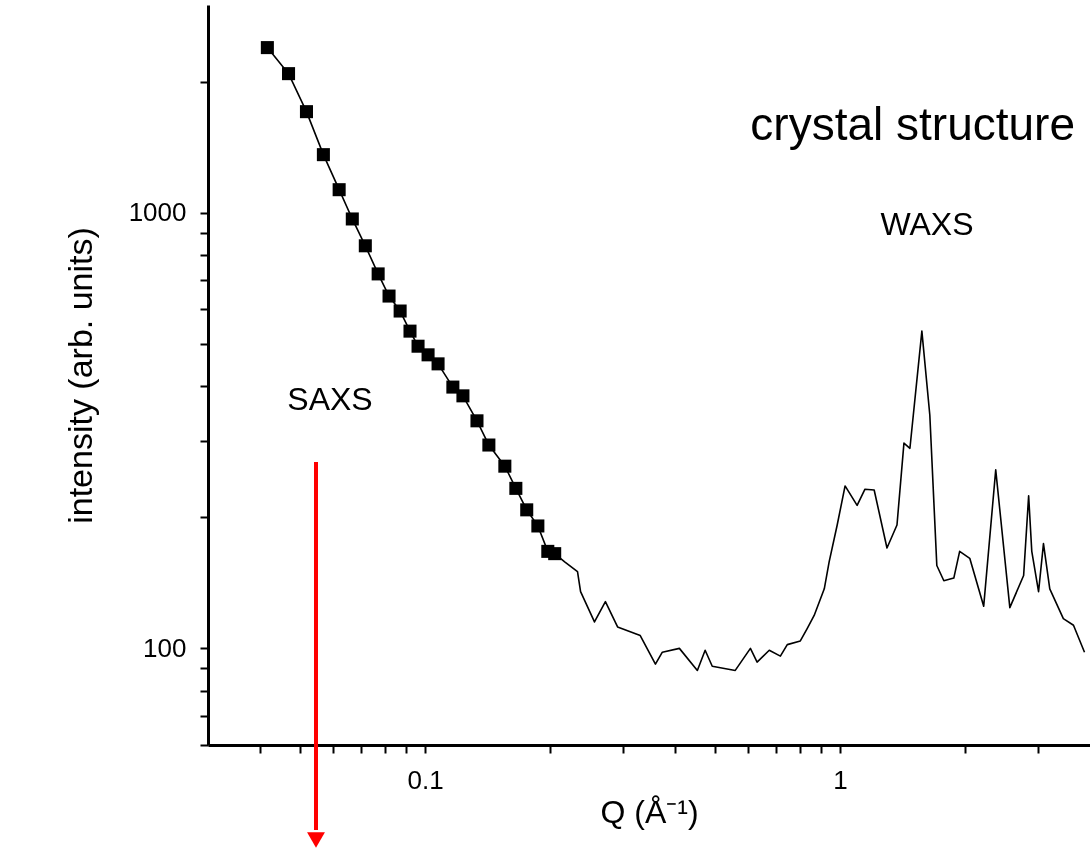  Describe the element at coordinates (840, 779) in the screenshot. I see `x-tick-label: 1` at that location.